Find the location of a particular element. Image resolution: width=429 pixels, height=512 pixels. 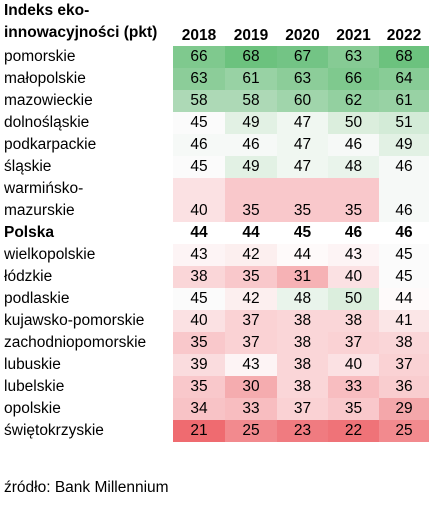

value-cell: 64 is located at coordinates (404, 79).